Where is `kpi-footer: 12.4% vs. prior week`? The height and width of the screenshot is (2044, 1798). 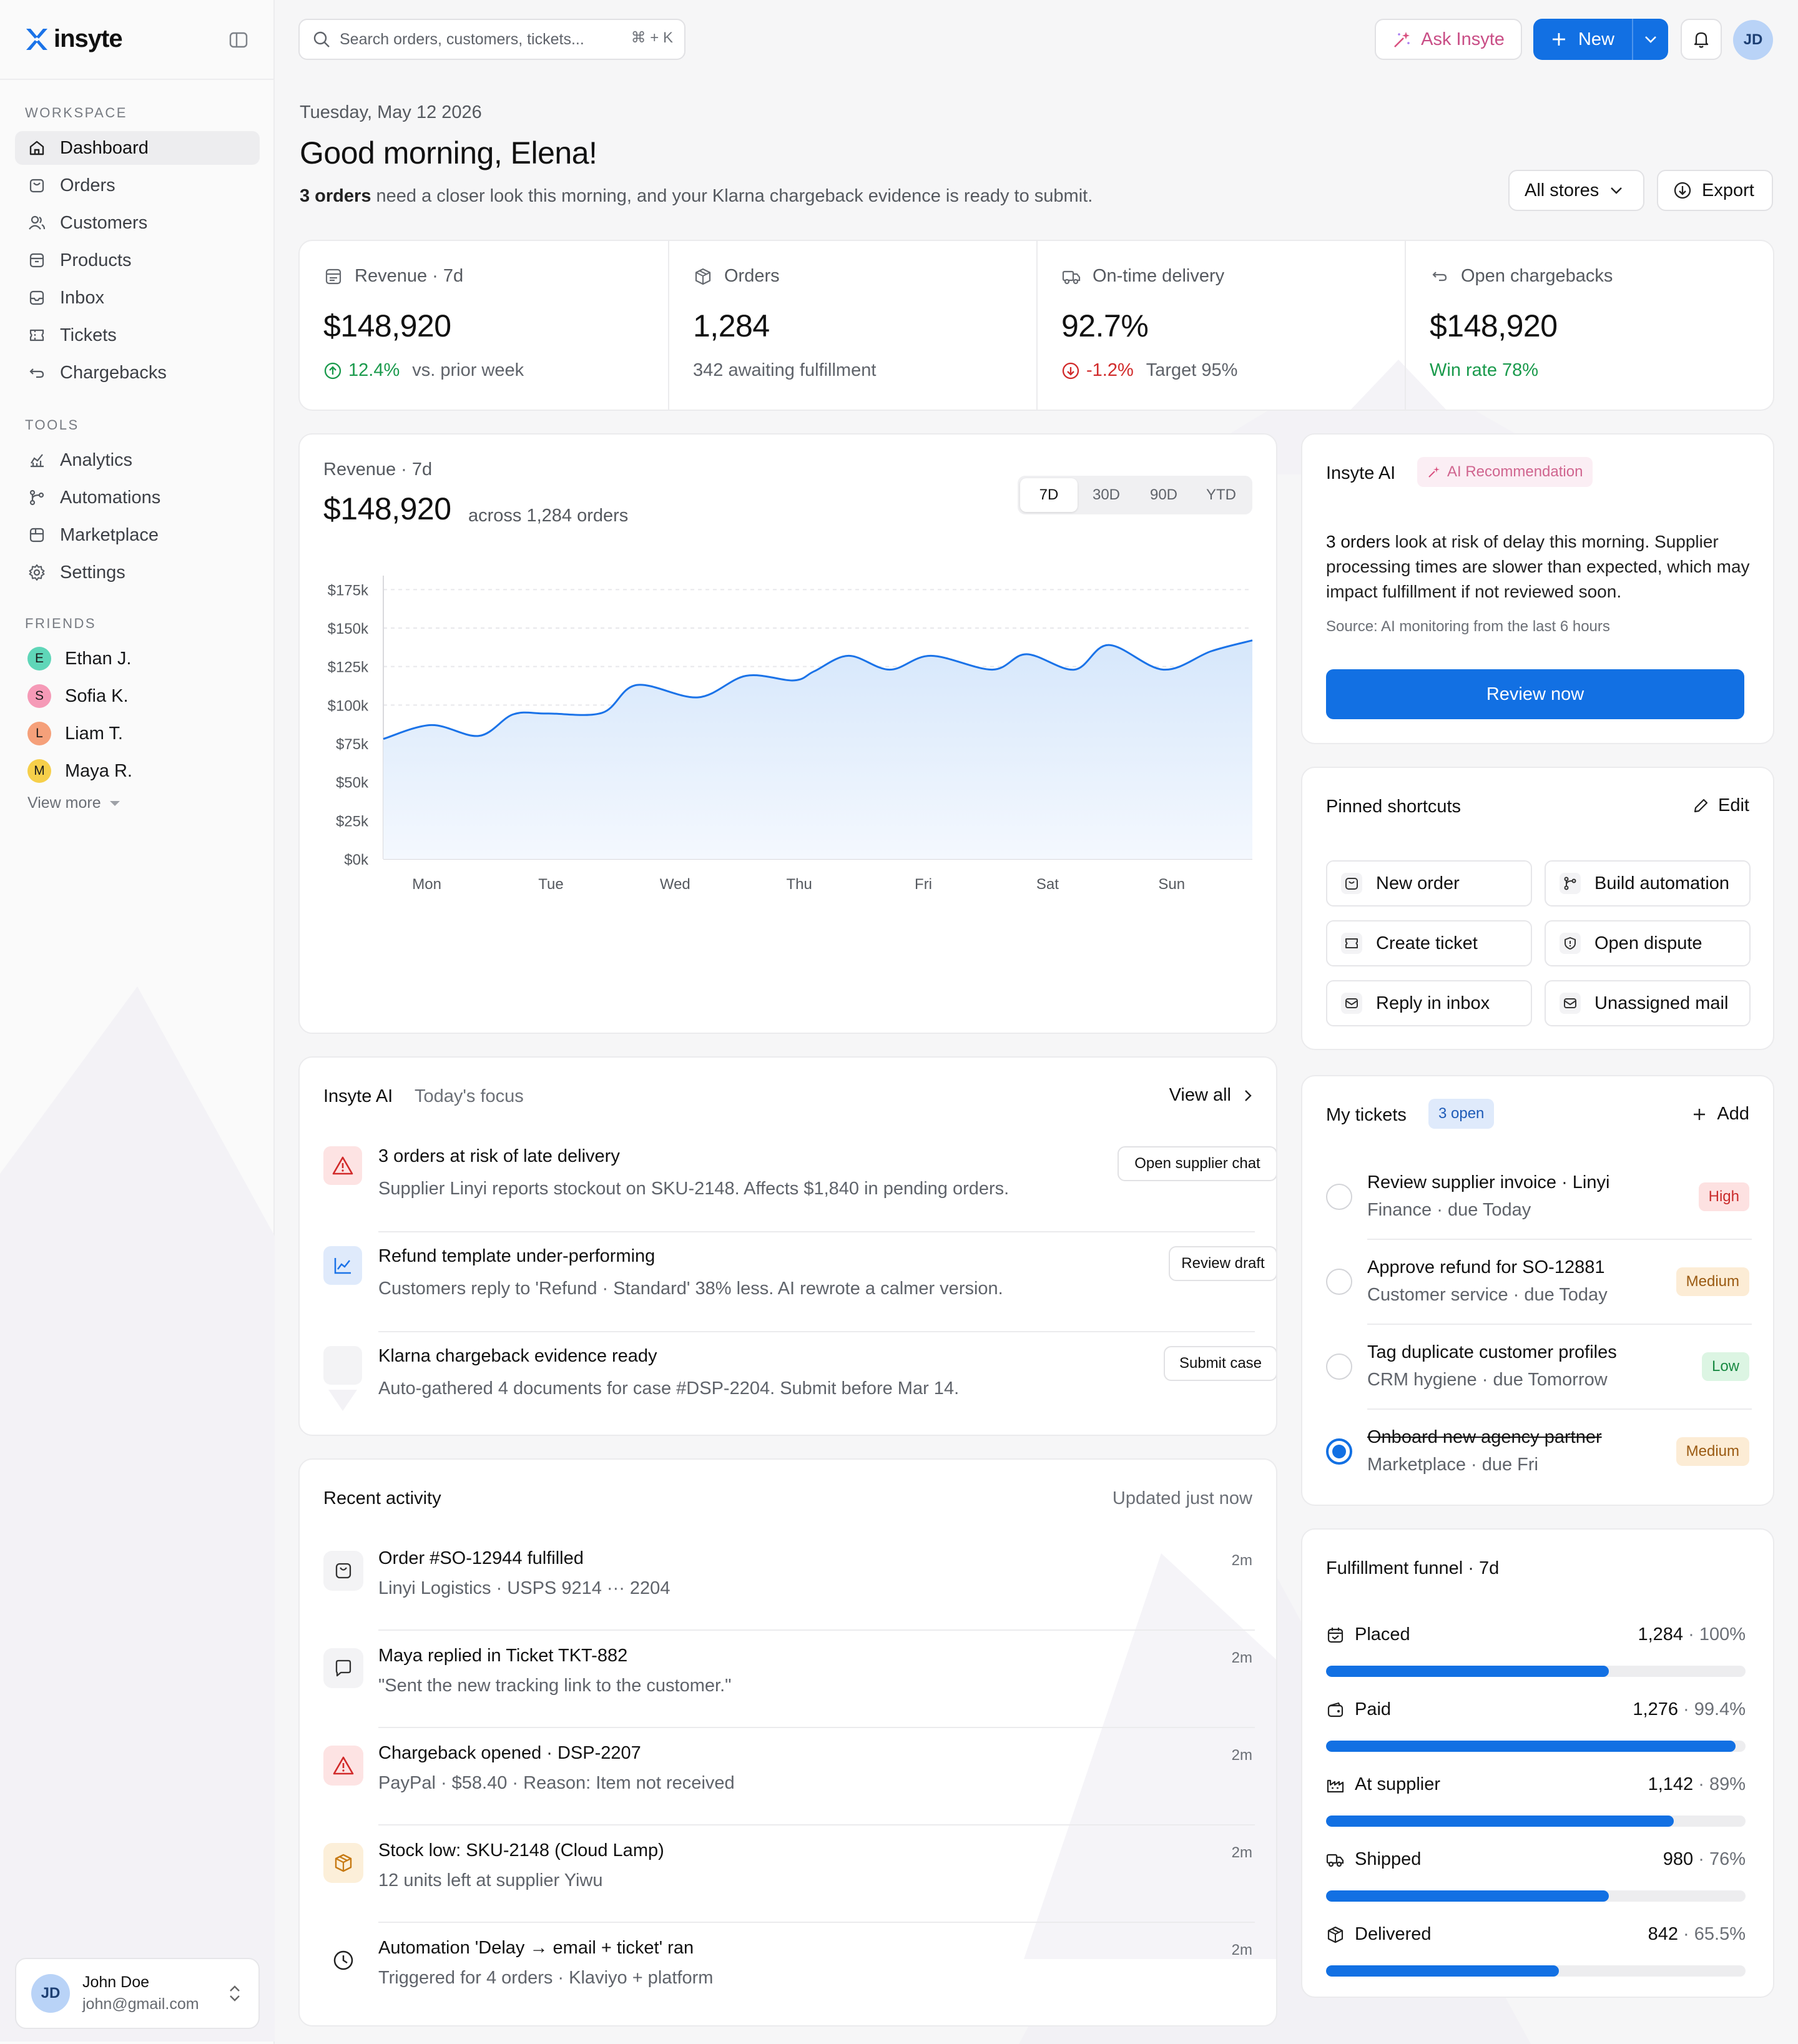 kpi-footer: 12.4% vs. prior week is located at coordinates (484, 370).